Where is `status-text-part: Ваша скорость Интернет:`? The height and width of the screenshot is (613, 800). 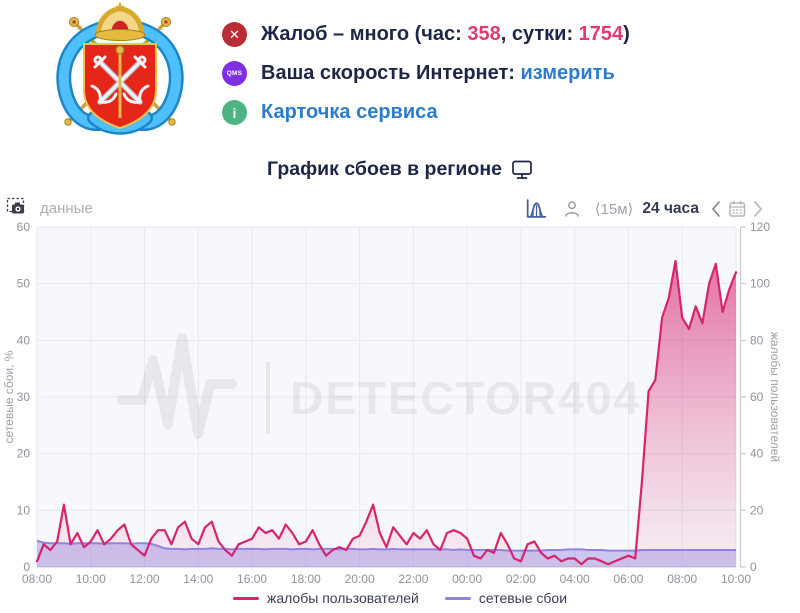
status-text-part: Ваша скорость Интернет: is located at coordinates (391, 73).